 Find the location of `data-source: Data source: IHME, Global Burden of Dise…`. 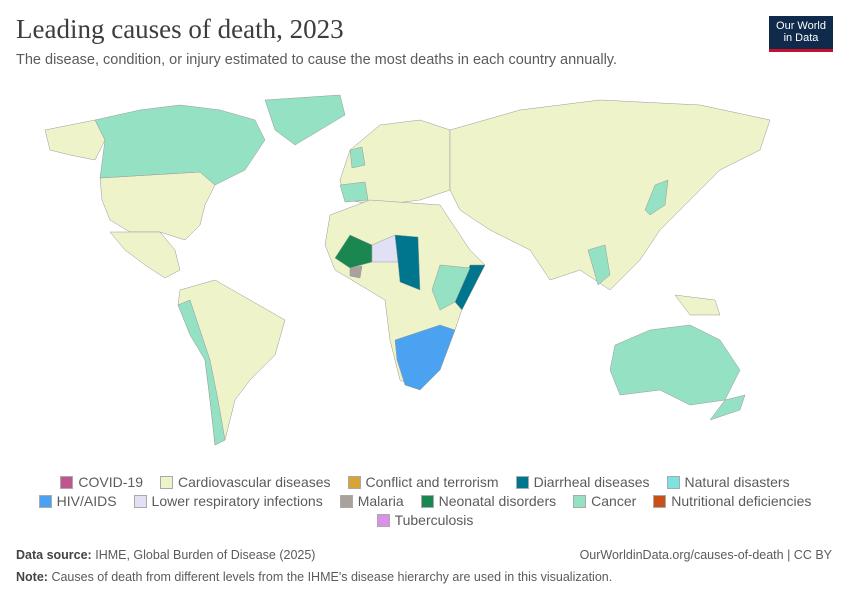

data-source: Data source: IHME, Global Burden of Dise… is located at coordinates (165, 555).